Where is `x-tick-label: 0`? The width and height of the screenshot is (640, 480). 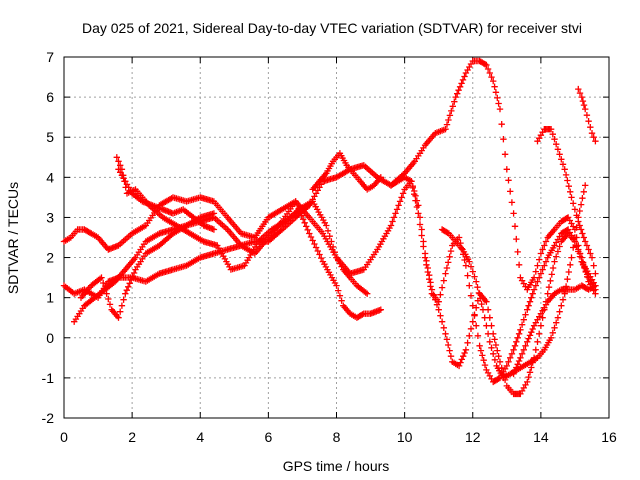
x-tick-label: 0 is located at coordinates (64, 437).